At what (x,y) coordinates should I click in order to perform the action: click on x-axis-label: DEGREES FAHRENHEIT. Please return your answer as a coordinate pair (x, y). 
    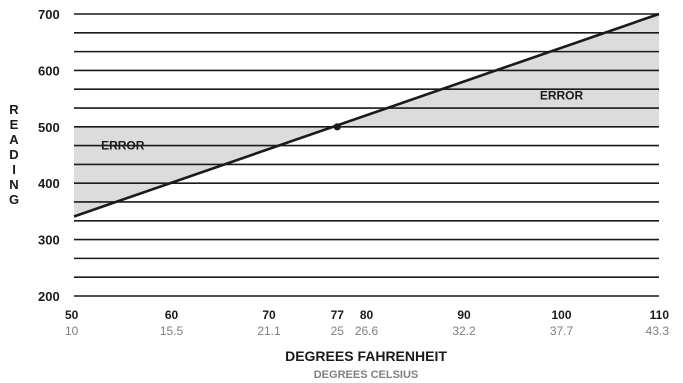
    Looking at the image, I should click on (366, 356).